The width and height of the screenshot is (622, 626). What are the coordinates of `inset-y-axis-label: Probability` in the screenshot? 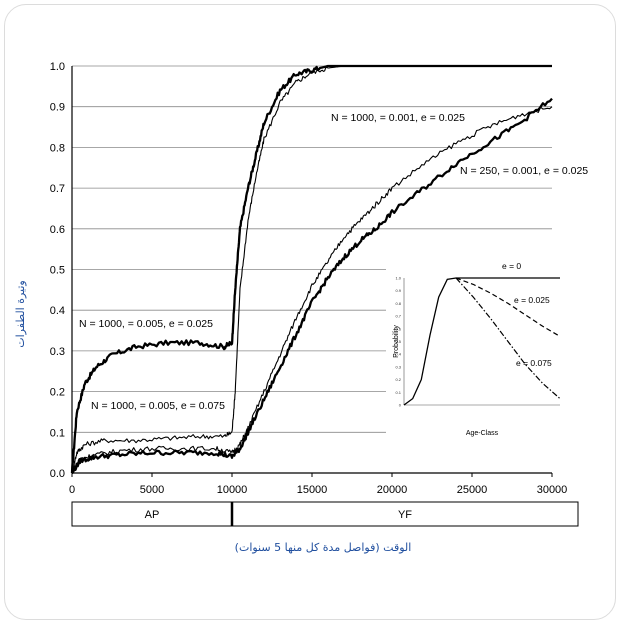 It's located at (396, 341).